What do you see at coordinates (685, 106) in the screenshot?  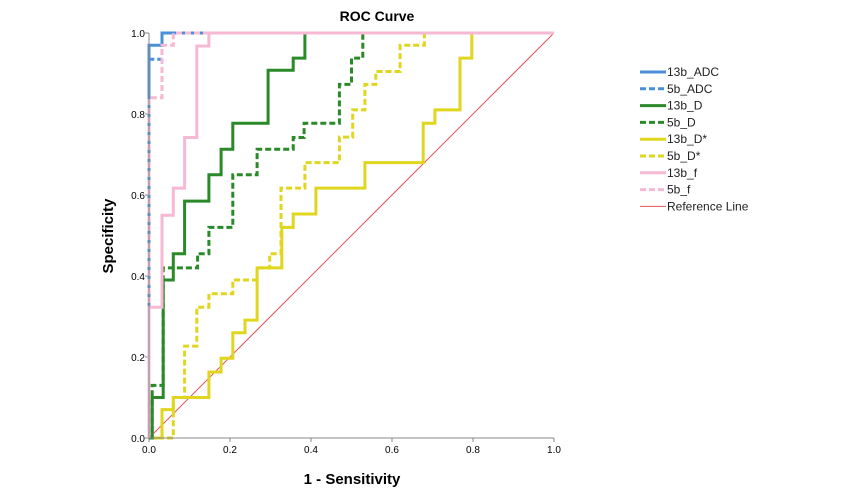 I see `legend-label: 13b_D` at bounding box center [685, 106].